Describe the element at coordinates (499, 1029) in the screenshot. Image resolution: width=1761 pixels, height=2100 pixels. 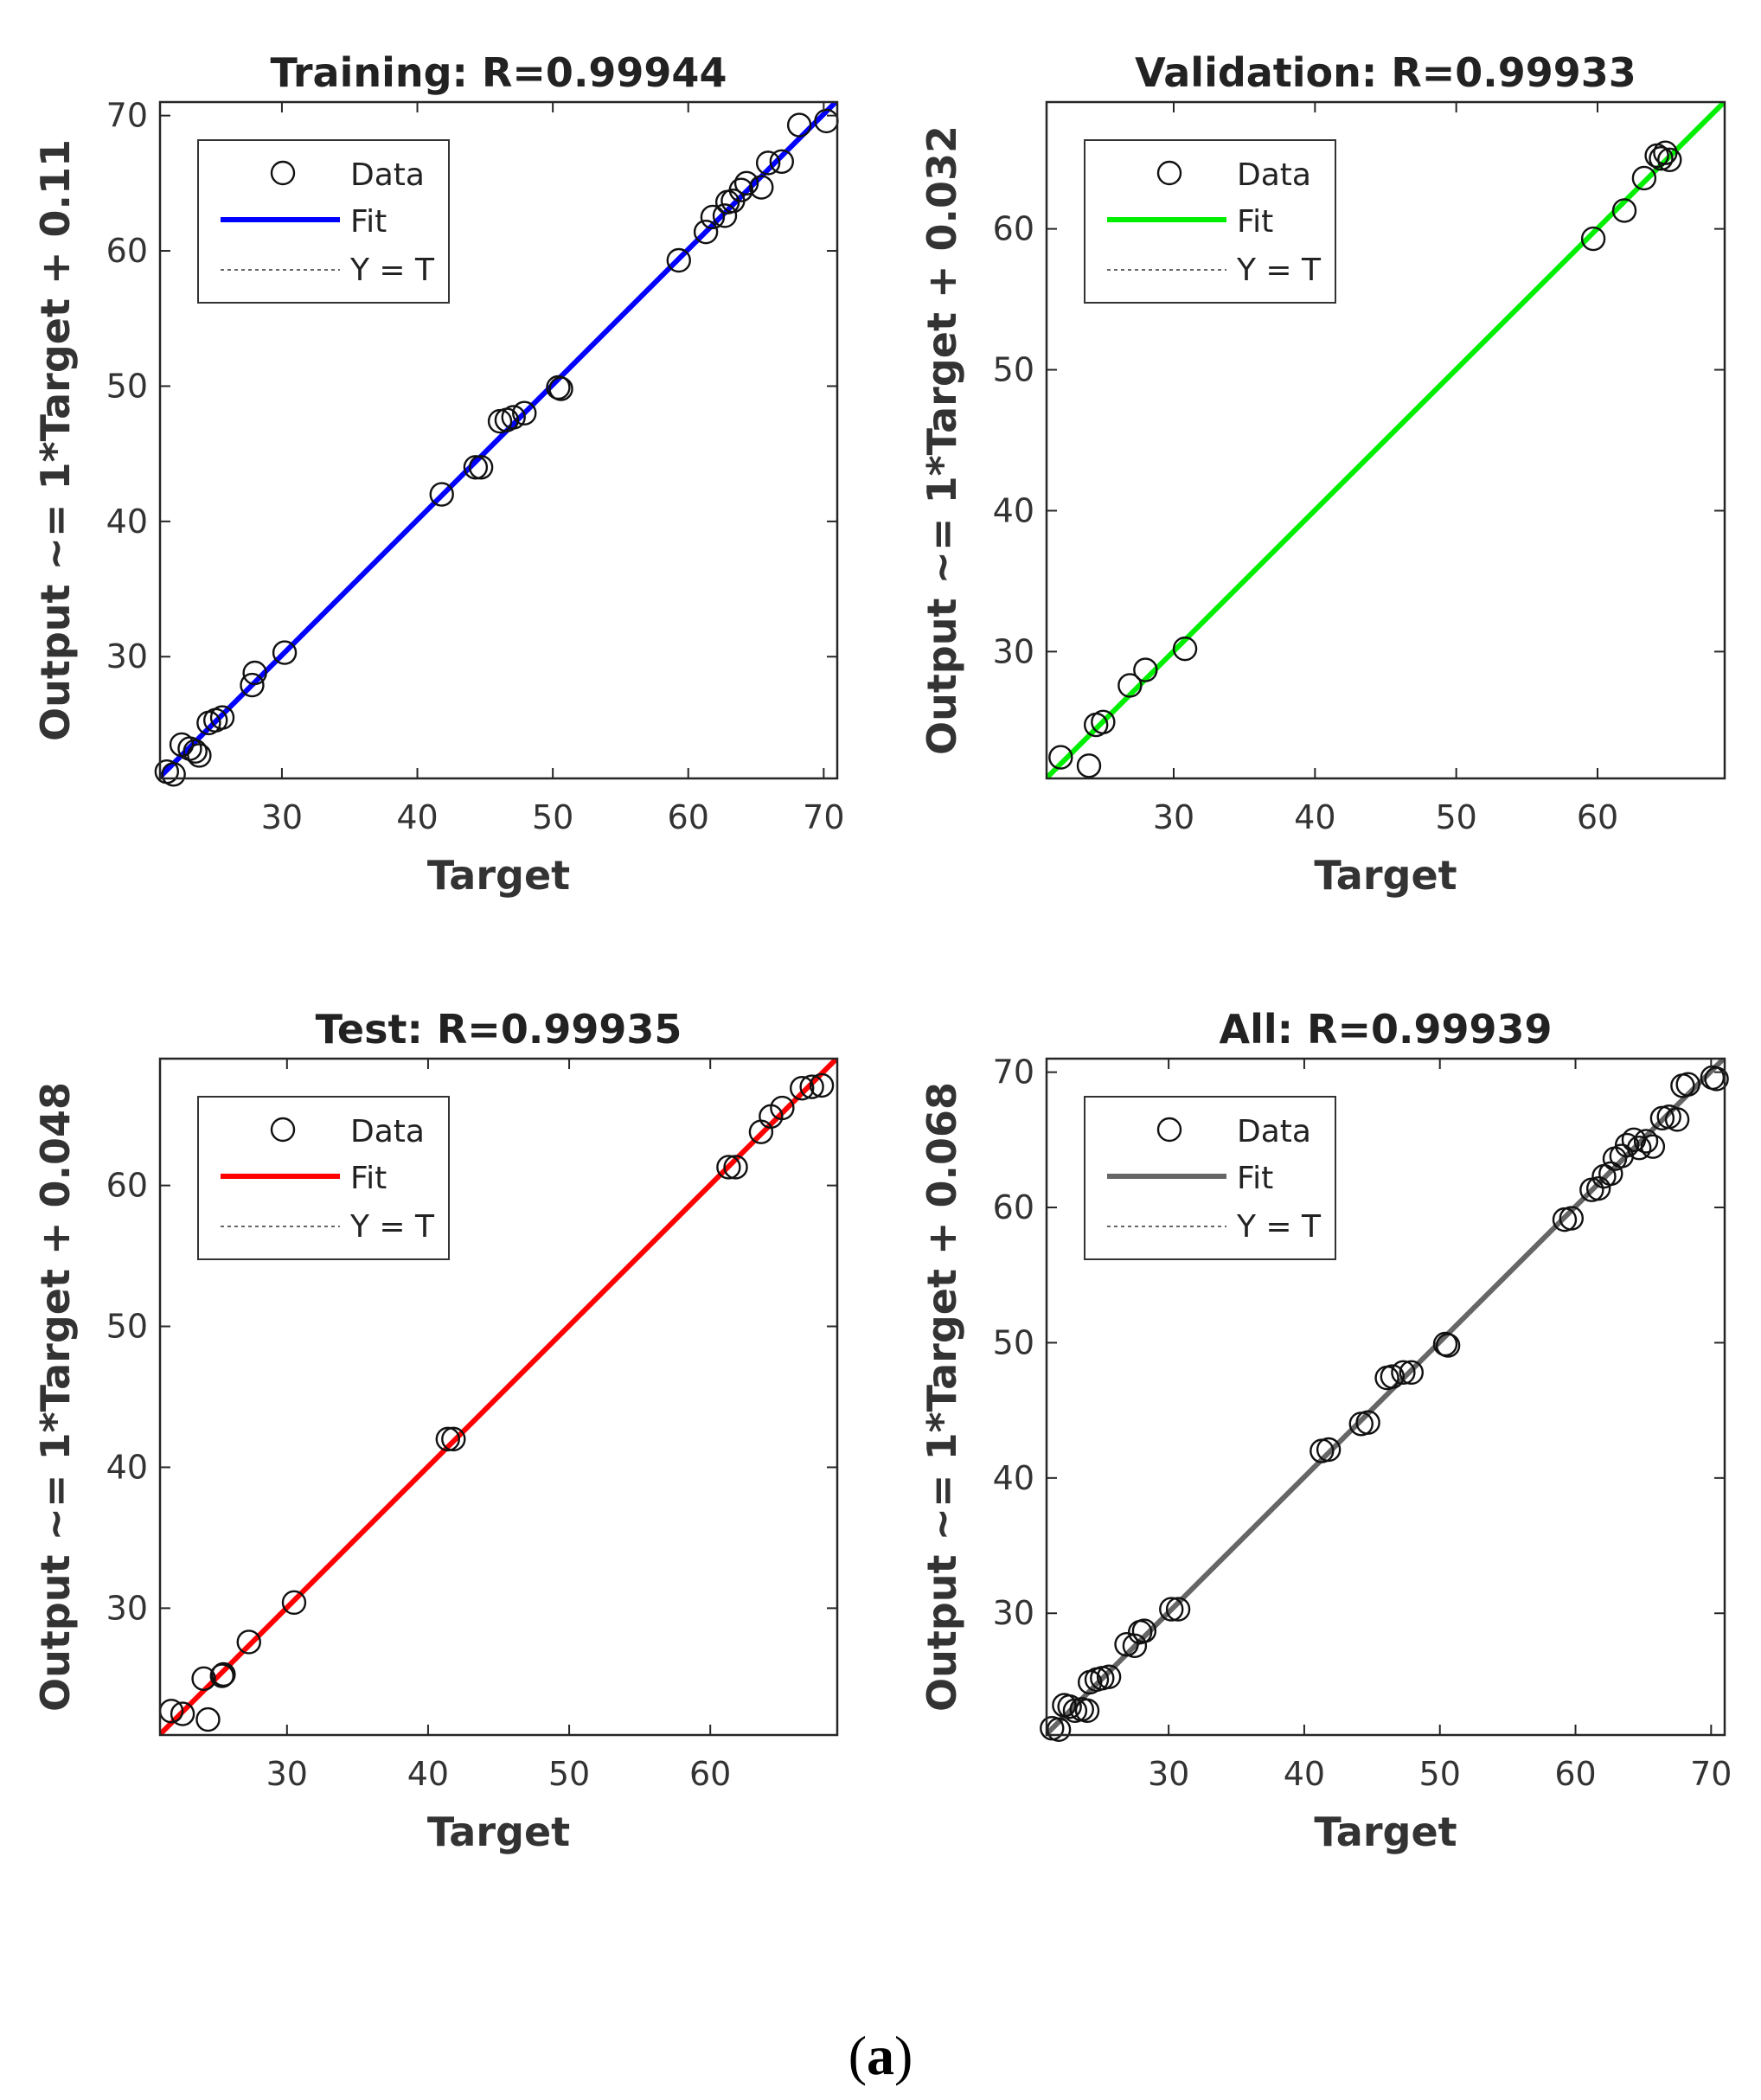
I see `chart-title: Test: R=0.99935` at that location.